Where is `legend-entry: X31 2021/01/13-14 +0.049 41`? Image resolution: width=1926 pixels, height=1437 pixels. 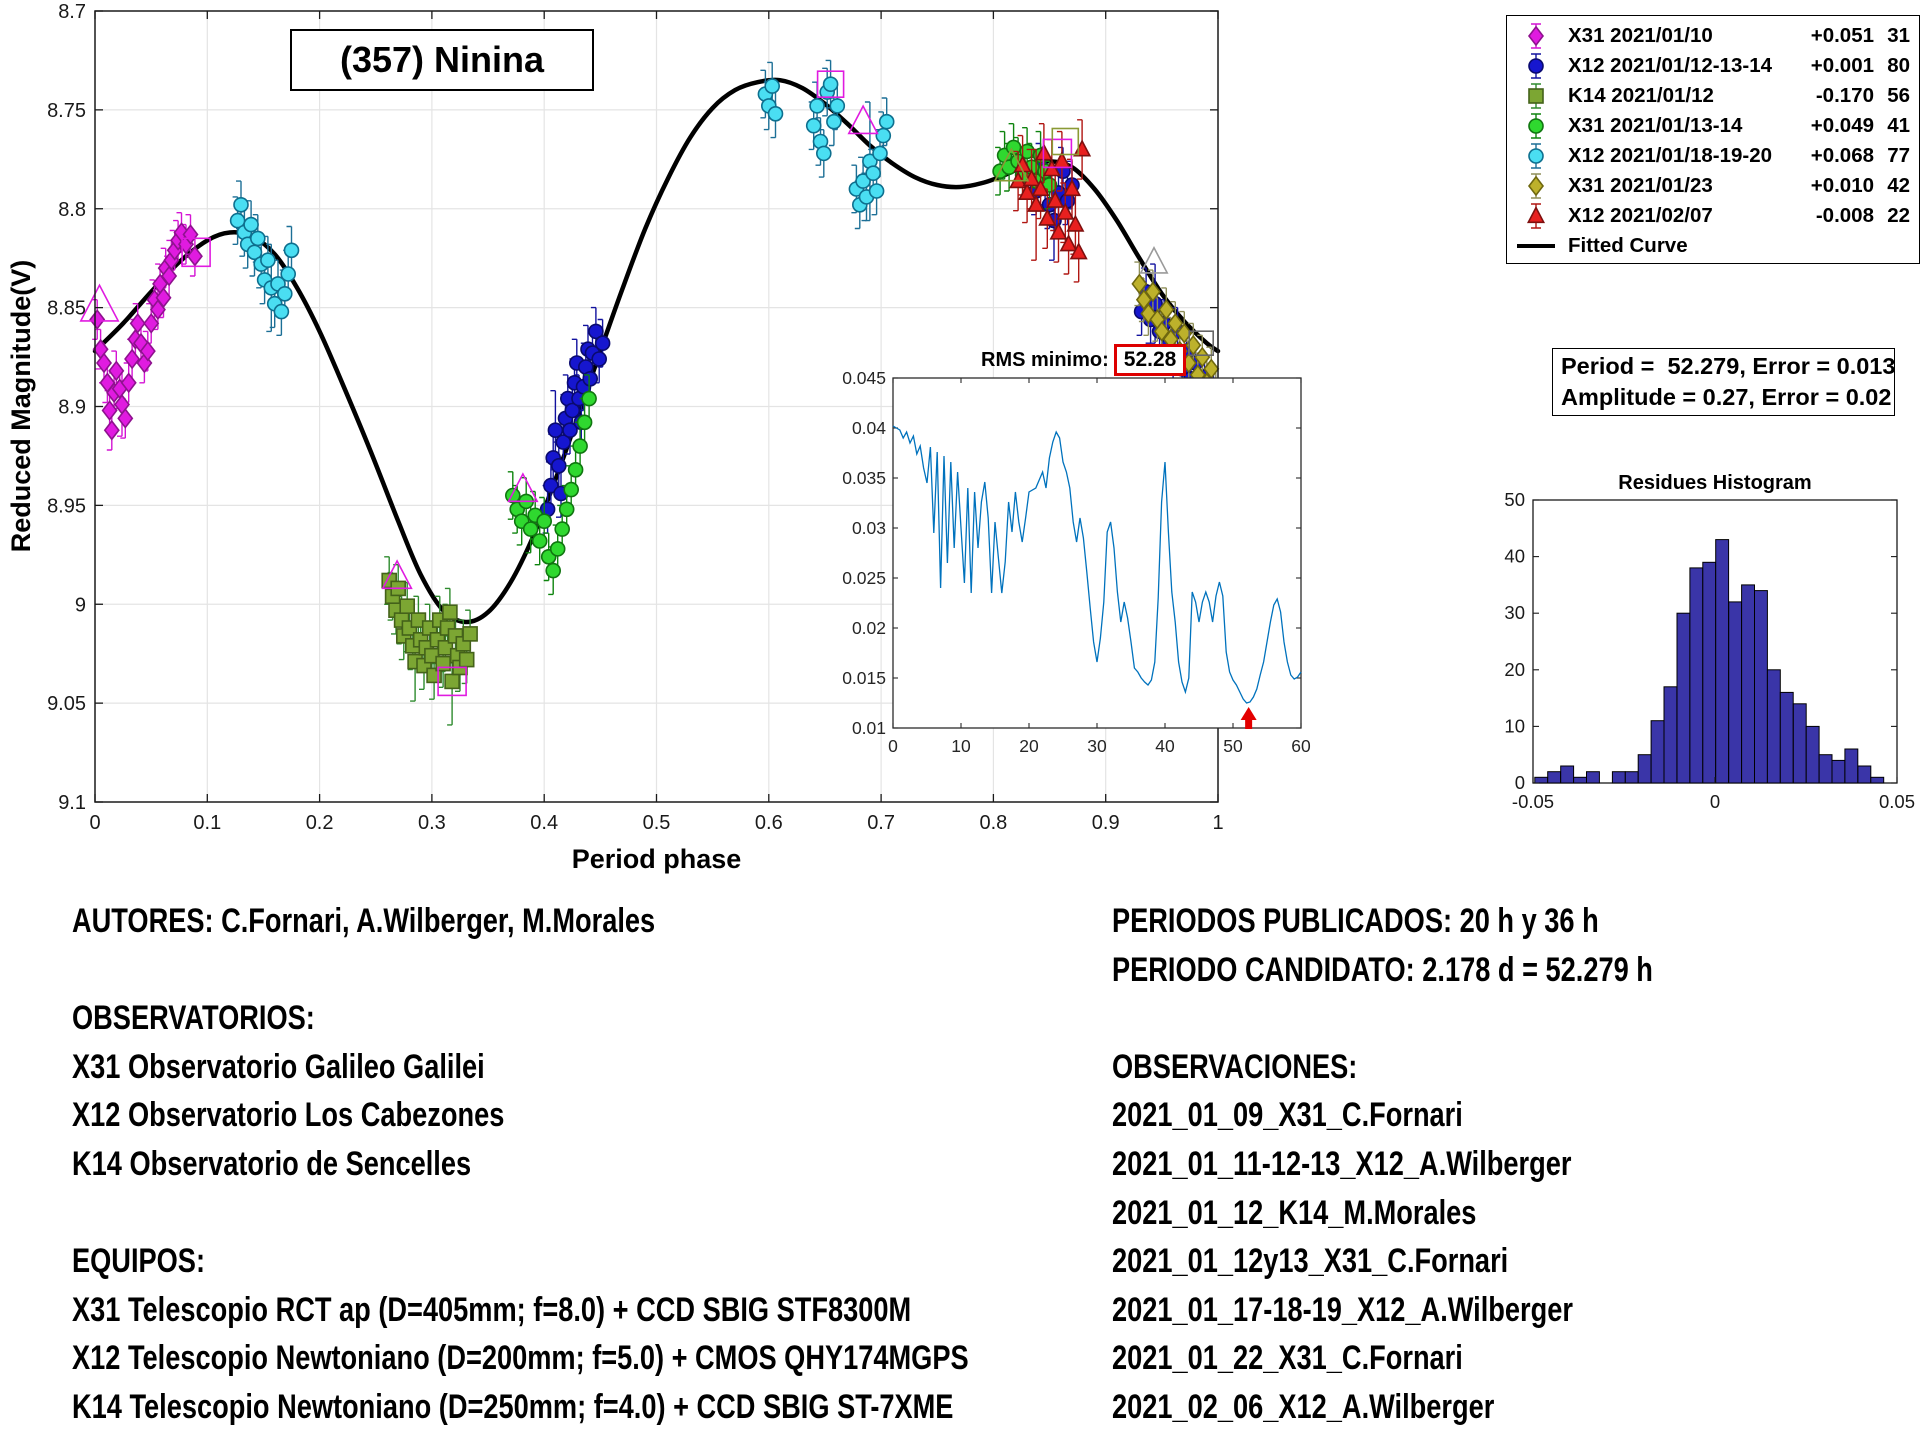
legend-entry: X31 2021/01/13-14 +0.049 41 is located at coordinates (1713, 126).